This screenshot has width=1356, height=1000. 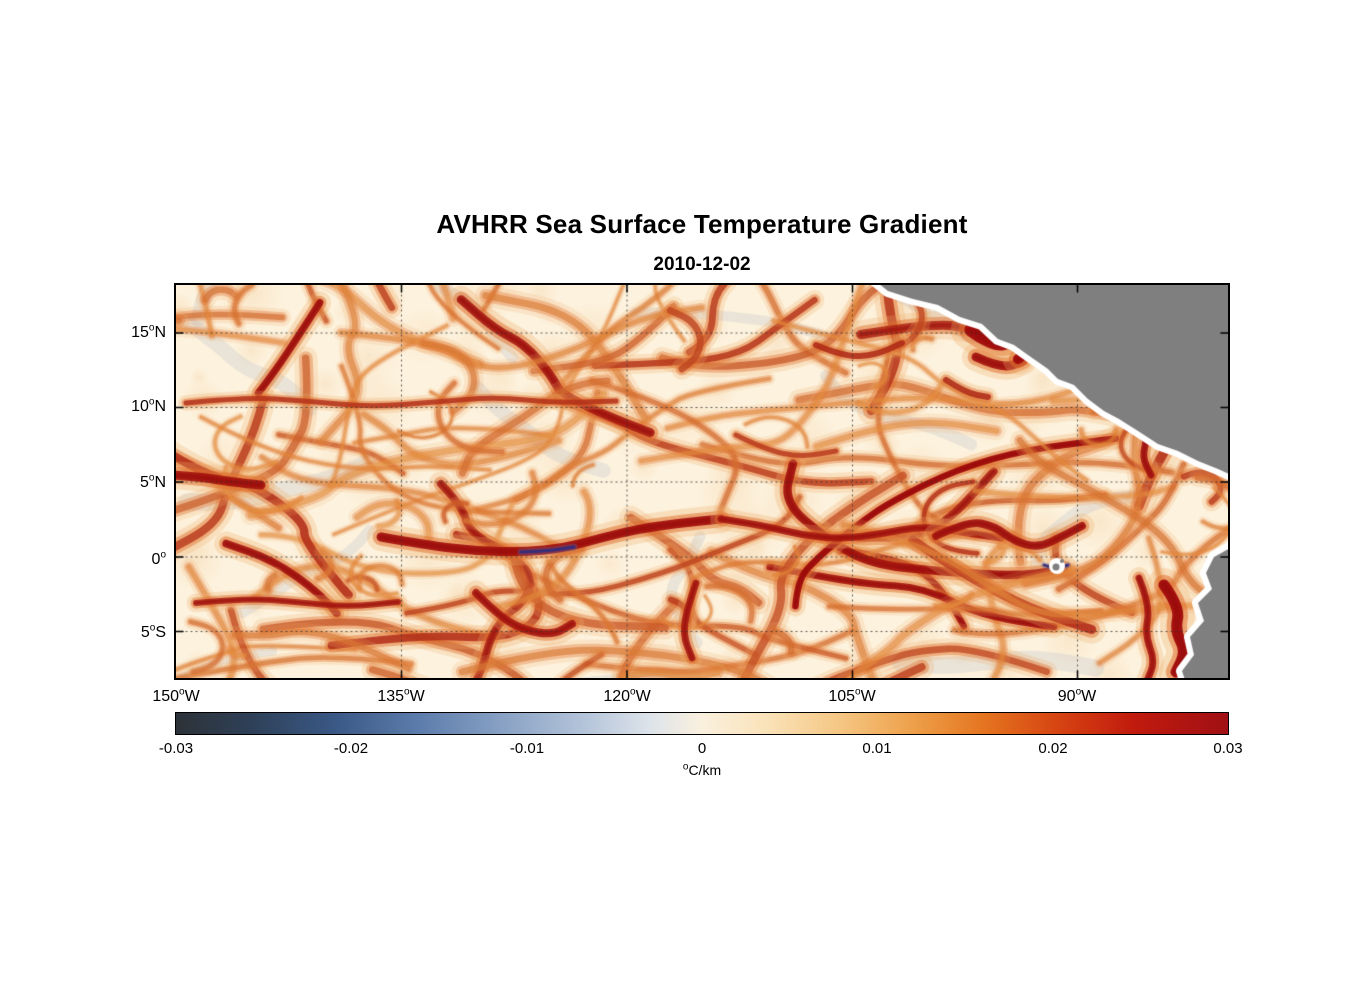 I want to click on colorbar-tick-neg001: -0.01, so click(x=527, y=748).